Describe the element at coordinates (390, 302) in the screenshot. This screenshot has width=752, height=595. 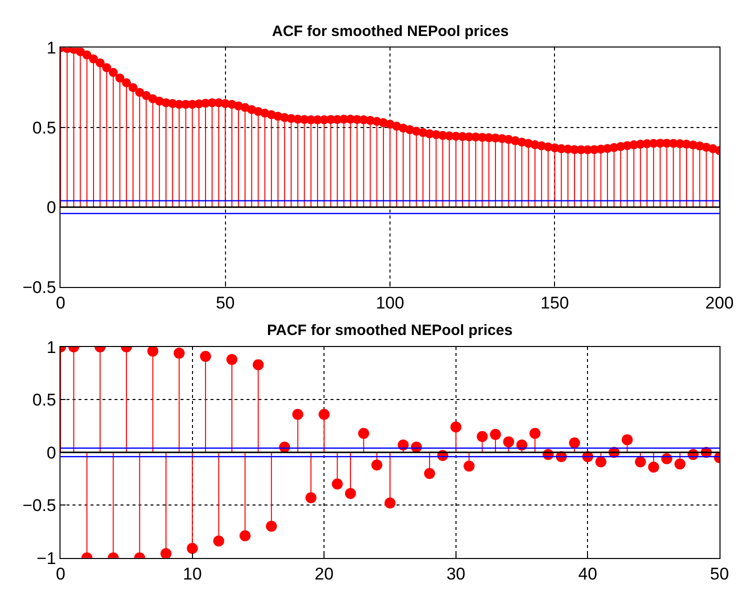
I see `x-tick-label: 100` at that location.